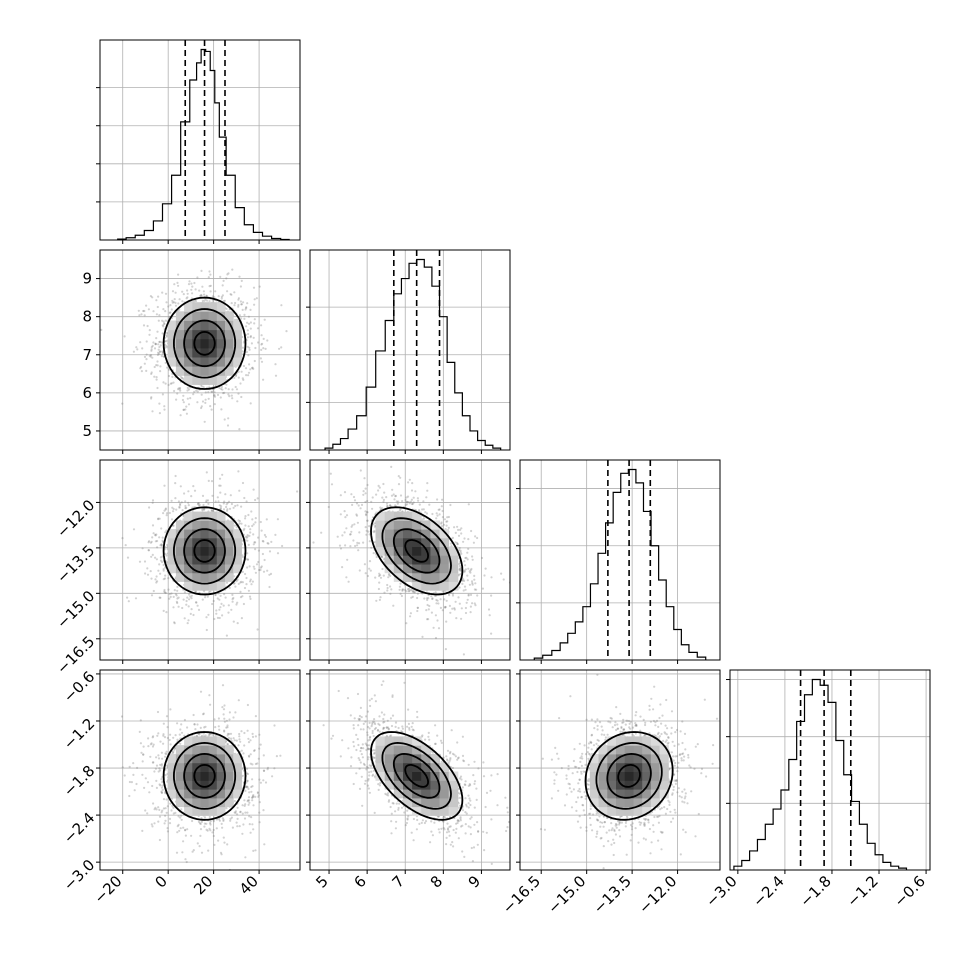 The height and width of the screenshot is (970, 970). What do you see at coordinates (204, 343) in the screenshot?
I see `contour-line` at bounding box center [204, 343].